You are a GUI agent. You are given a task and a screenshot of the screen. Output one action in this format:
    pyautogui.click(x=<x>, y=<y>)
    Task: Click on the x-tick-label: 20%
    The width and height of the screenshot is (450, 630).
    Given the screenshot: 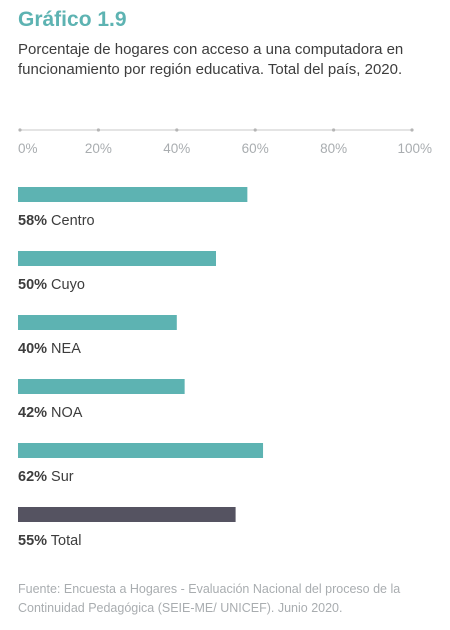 What is the action you would take?
    pyautogui.click(x=98, y=148)
    